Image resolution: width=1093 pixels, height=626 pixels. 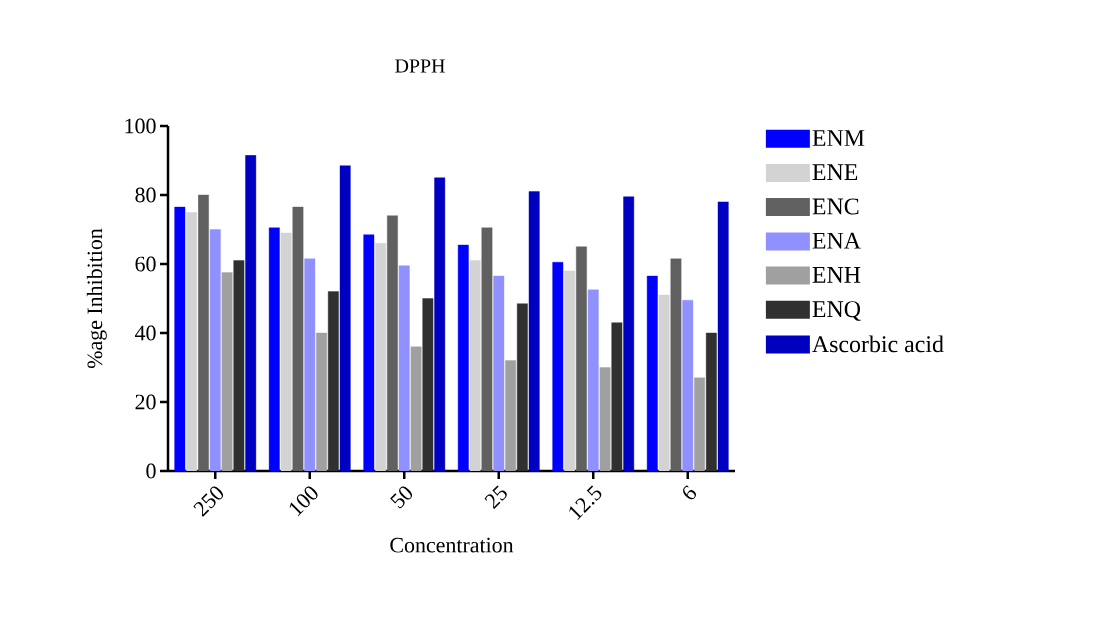 What do you see at coordinates (401, 497) in the screenshot?
I see `x-tick-label: 50` at bounding box center [401, 497].